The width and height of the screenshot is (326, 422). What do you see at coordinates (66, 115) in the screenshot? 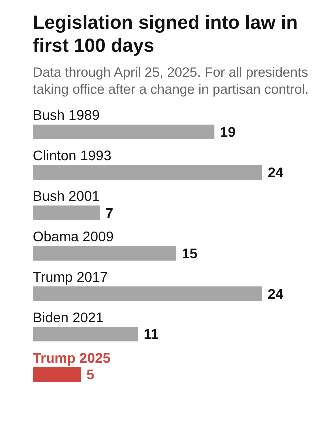
I see `y-tick-label: Bush 1989` at bounding box center [66, 115].